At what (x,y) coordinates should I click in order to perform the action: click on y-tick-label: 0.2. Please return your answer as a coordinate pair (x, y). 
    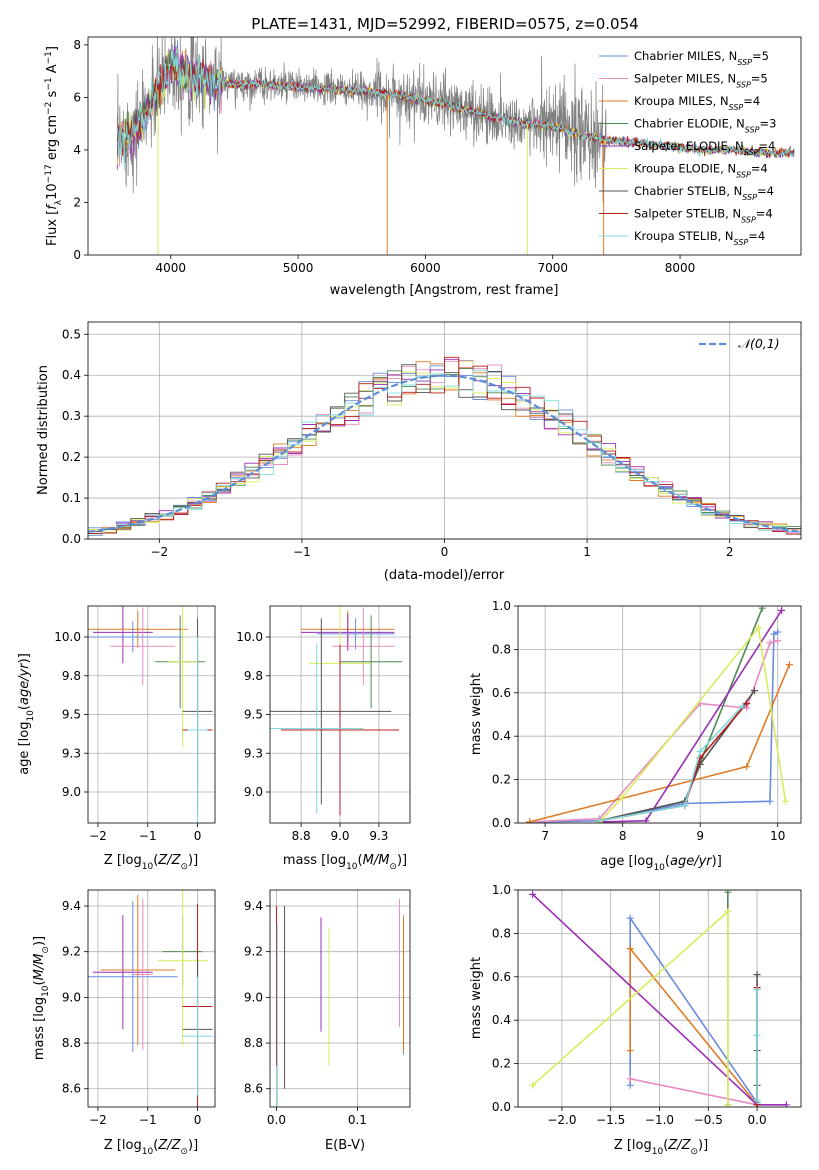
    Looking at the image, I should click on (71, 457).